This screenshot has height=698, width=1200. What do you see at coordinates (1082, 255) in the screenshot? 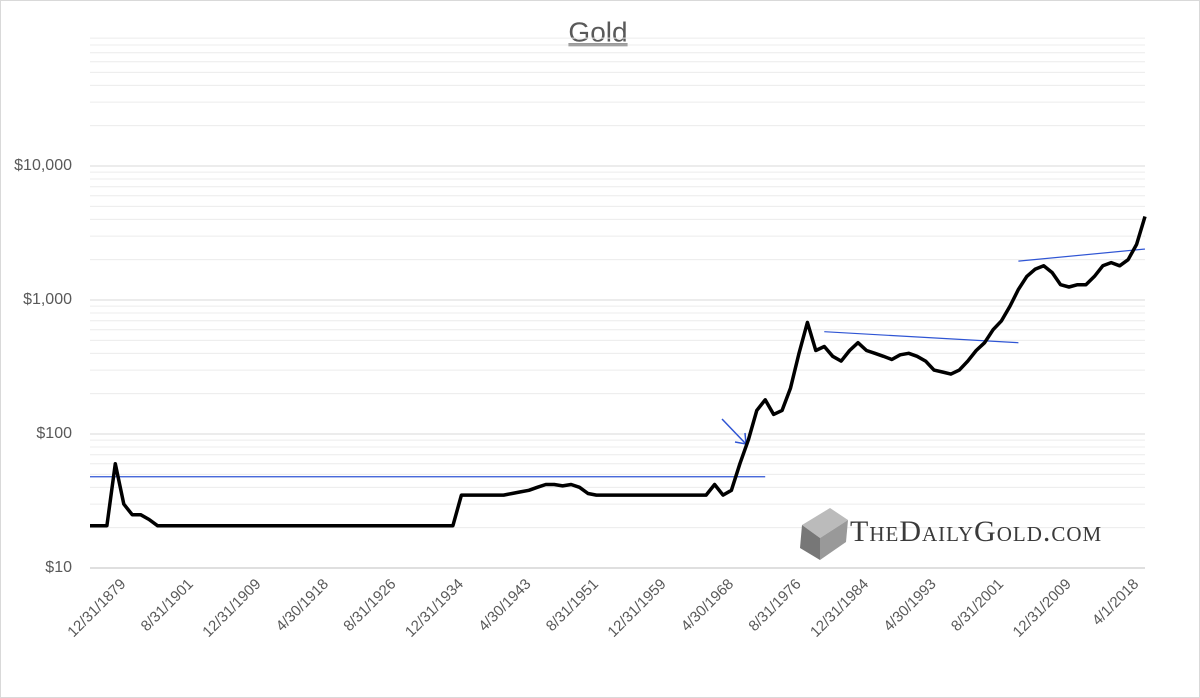
I see `trendline` at bounding box center [1082, 255].